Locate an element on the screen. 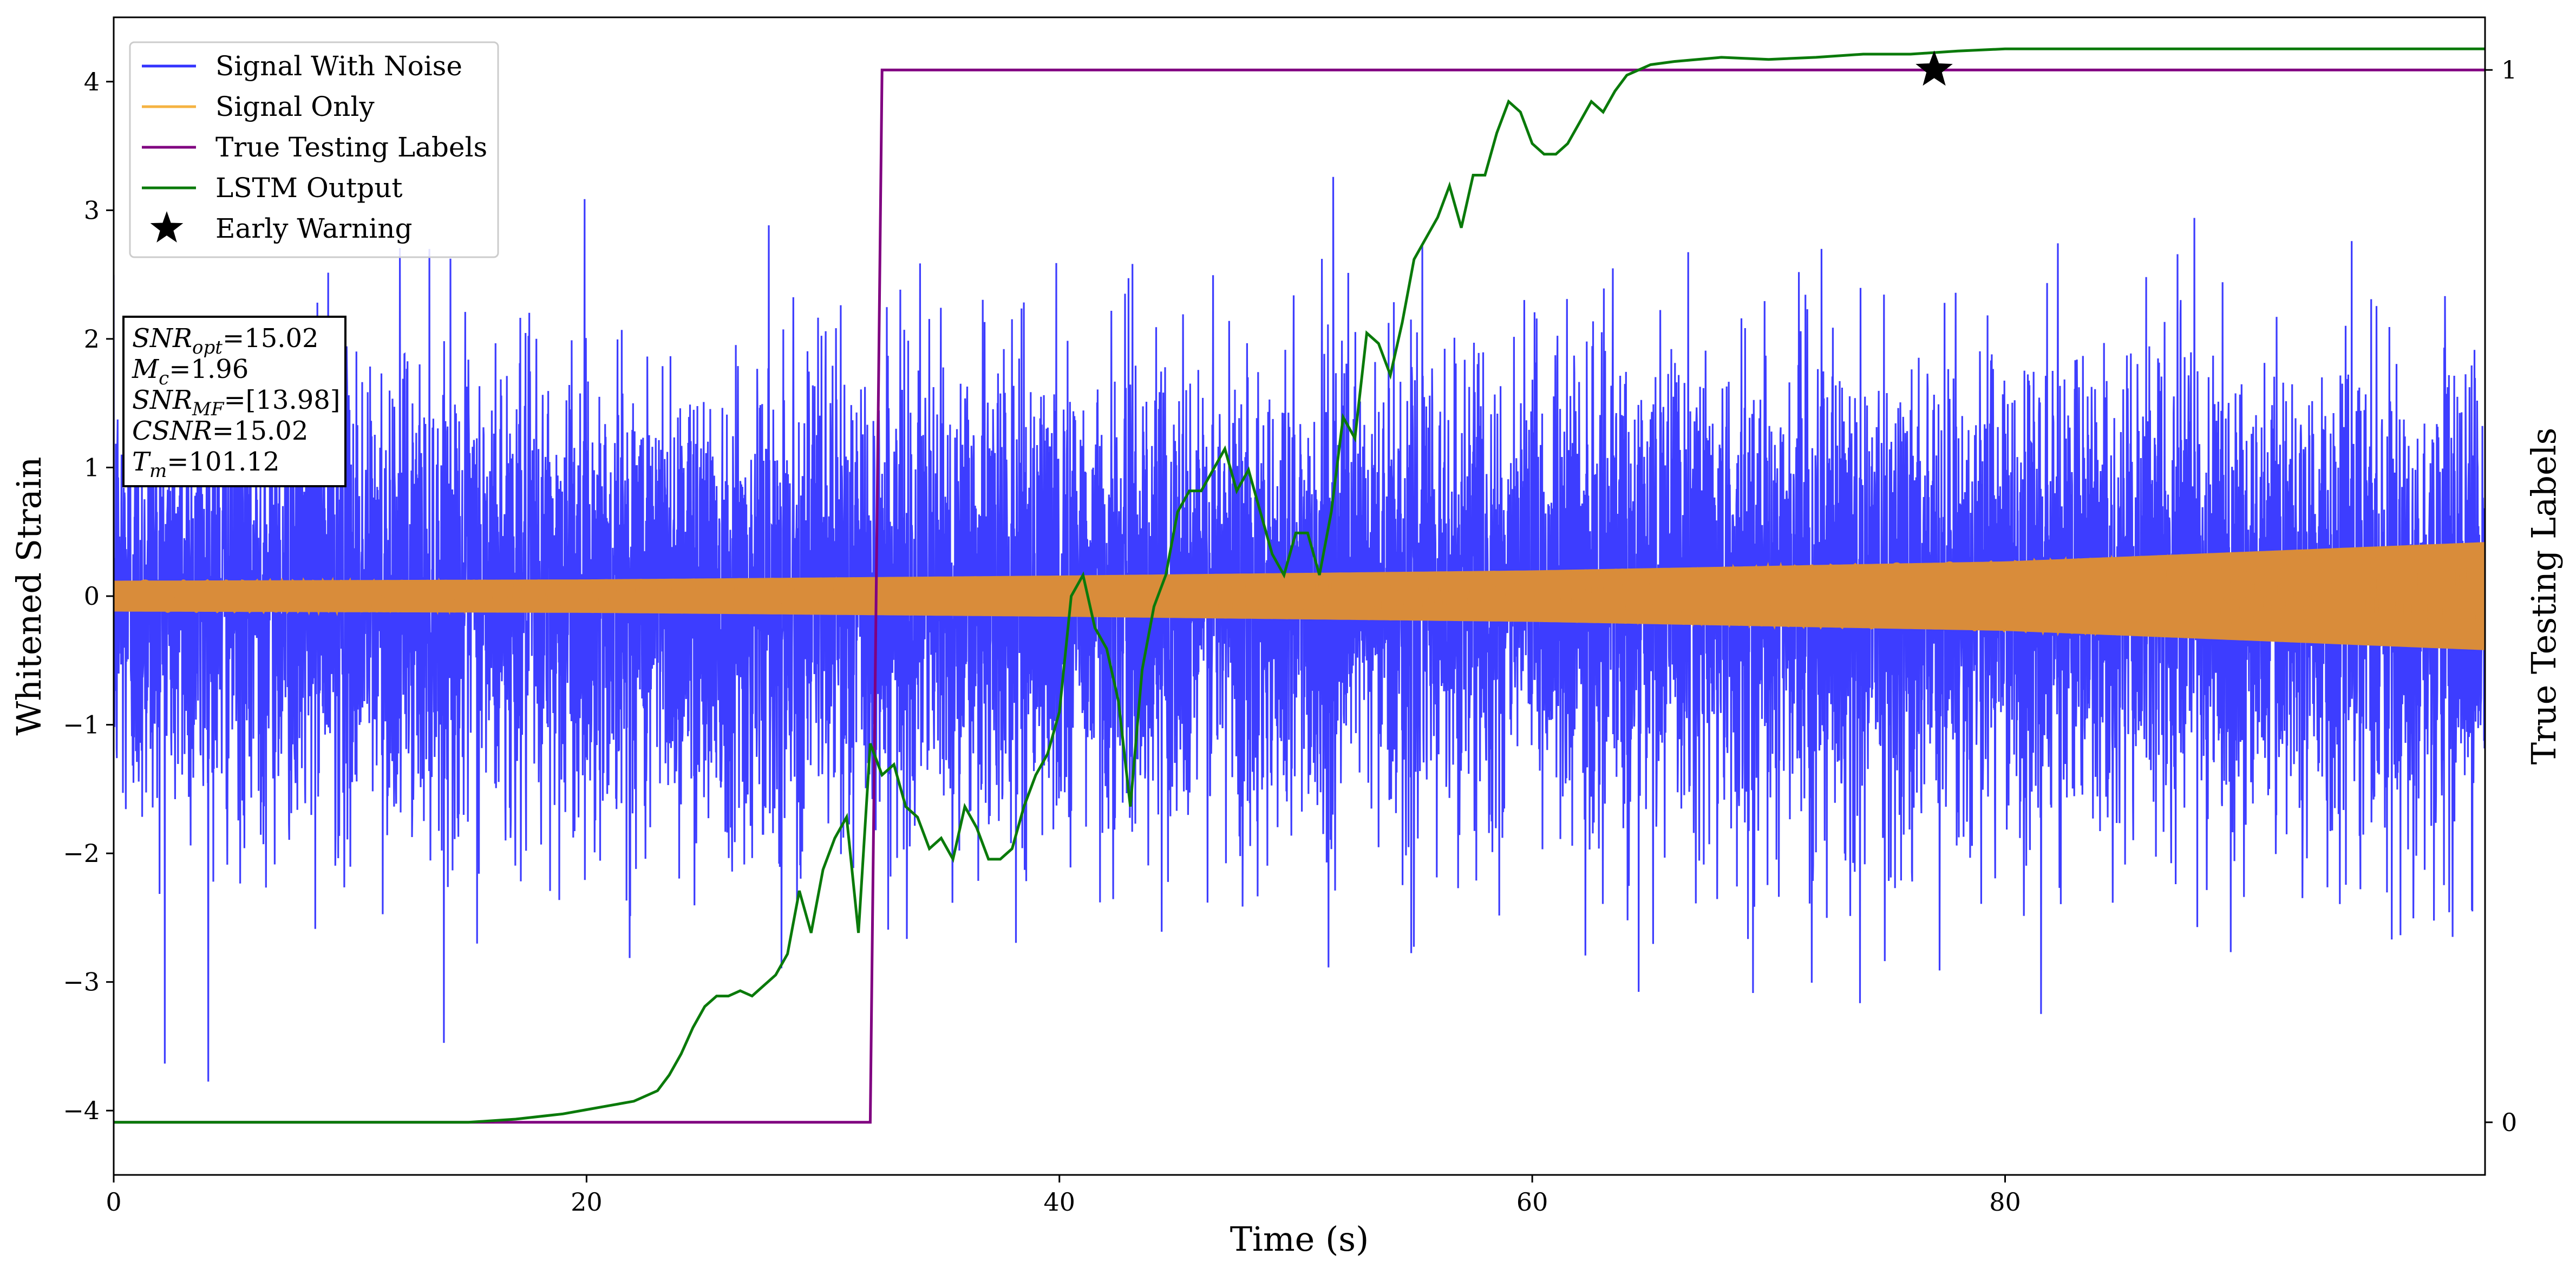 The image size is (2576, 1274). y2-tick-label: 0 is located at coordinates (2509, 1122).